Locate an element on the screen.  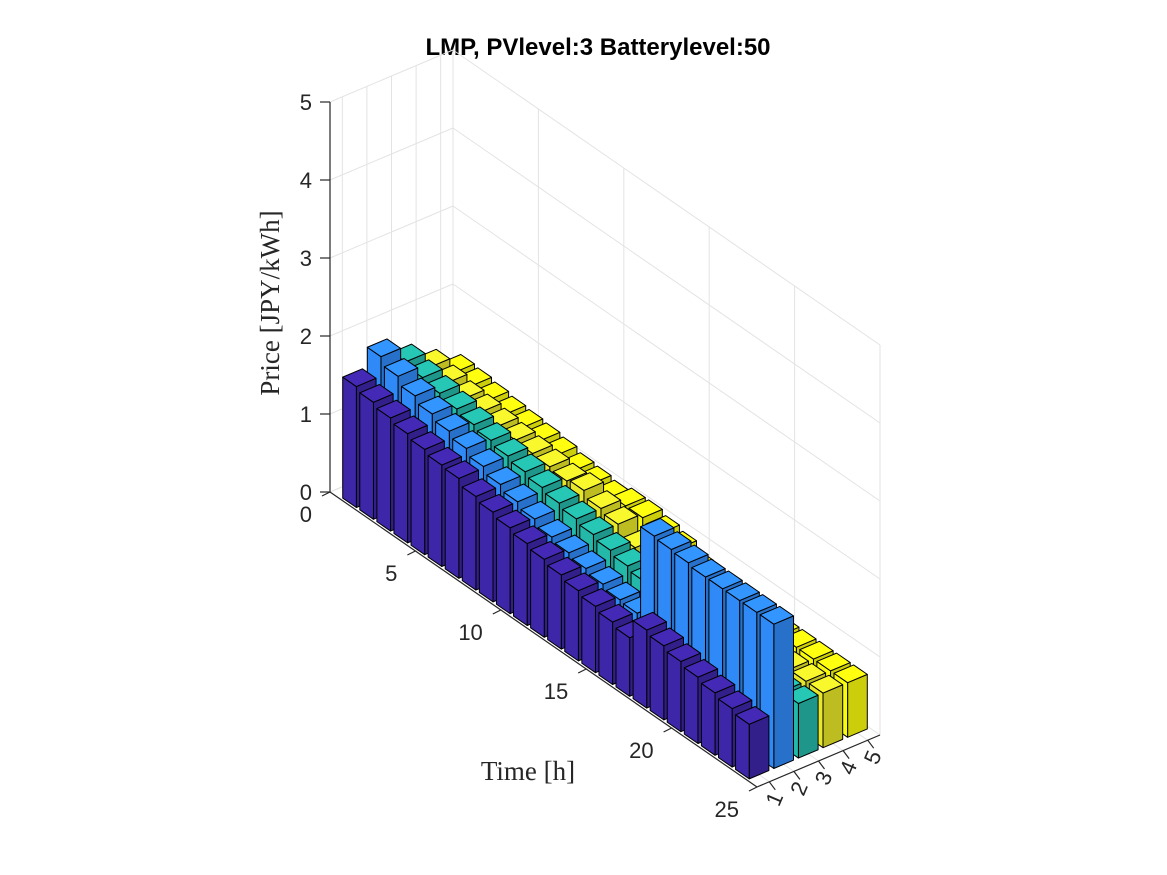
bar-node1-t24 is located at coordinates (752, 743).